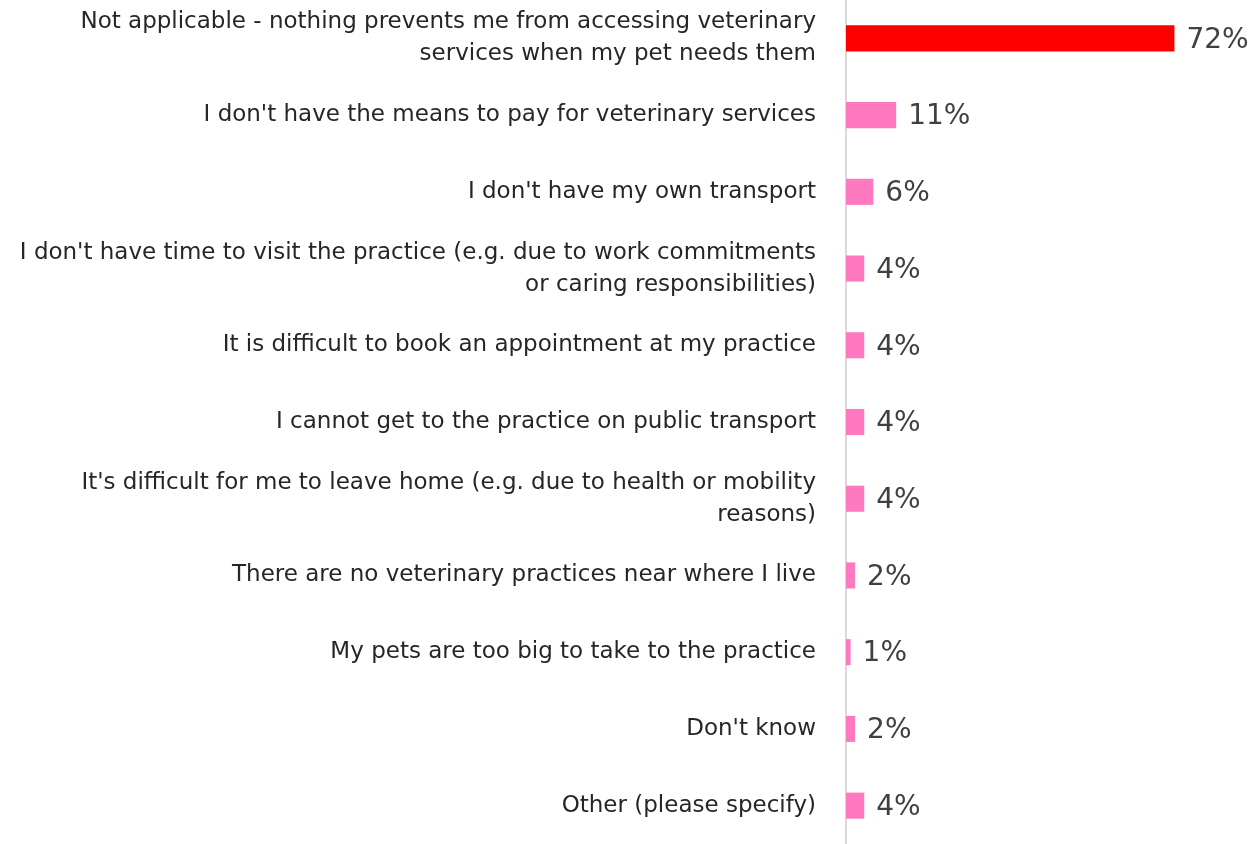 The height and width of the screenshot is (844, 1250). Describe the element at coordinates (509, 113) in the screenshot. I see `y-tick-label: I don't have the means to pay for veterinary services` at that location.